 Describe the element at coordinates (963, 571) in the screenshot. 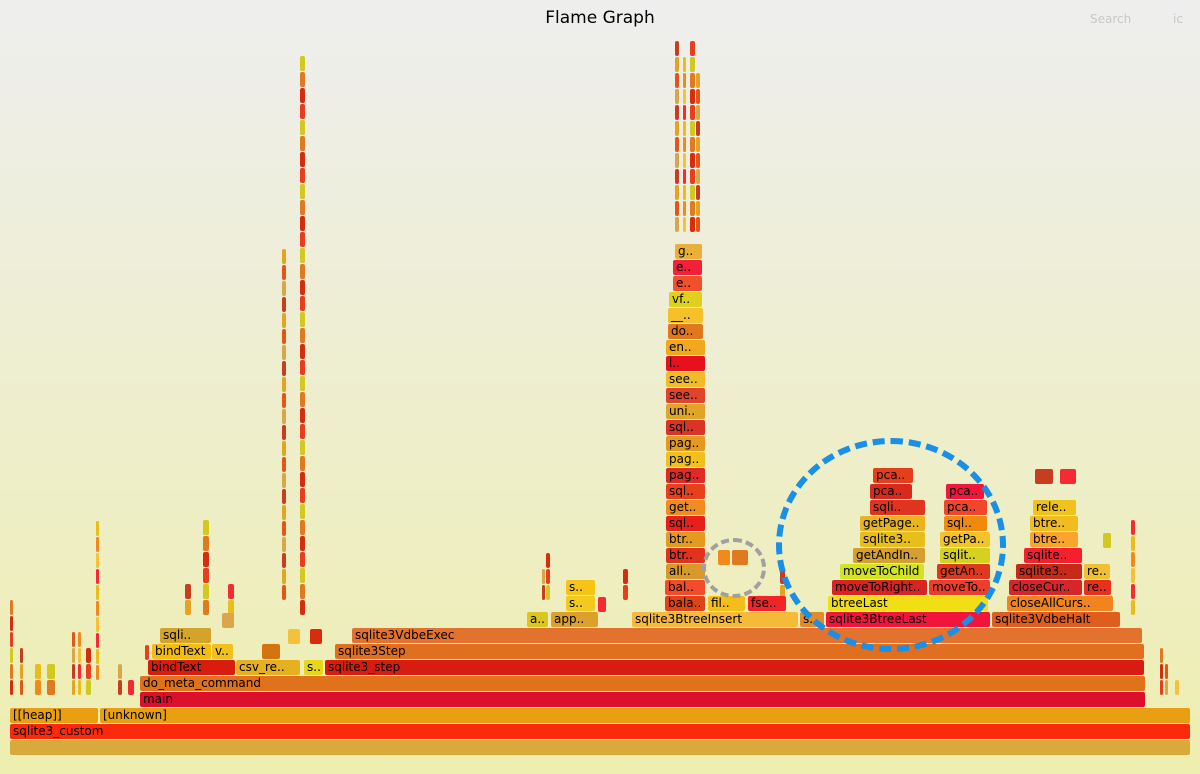

I see `flame-frame-getAn: getAn..` at that location.